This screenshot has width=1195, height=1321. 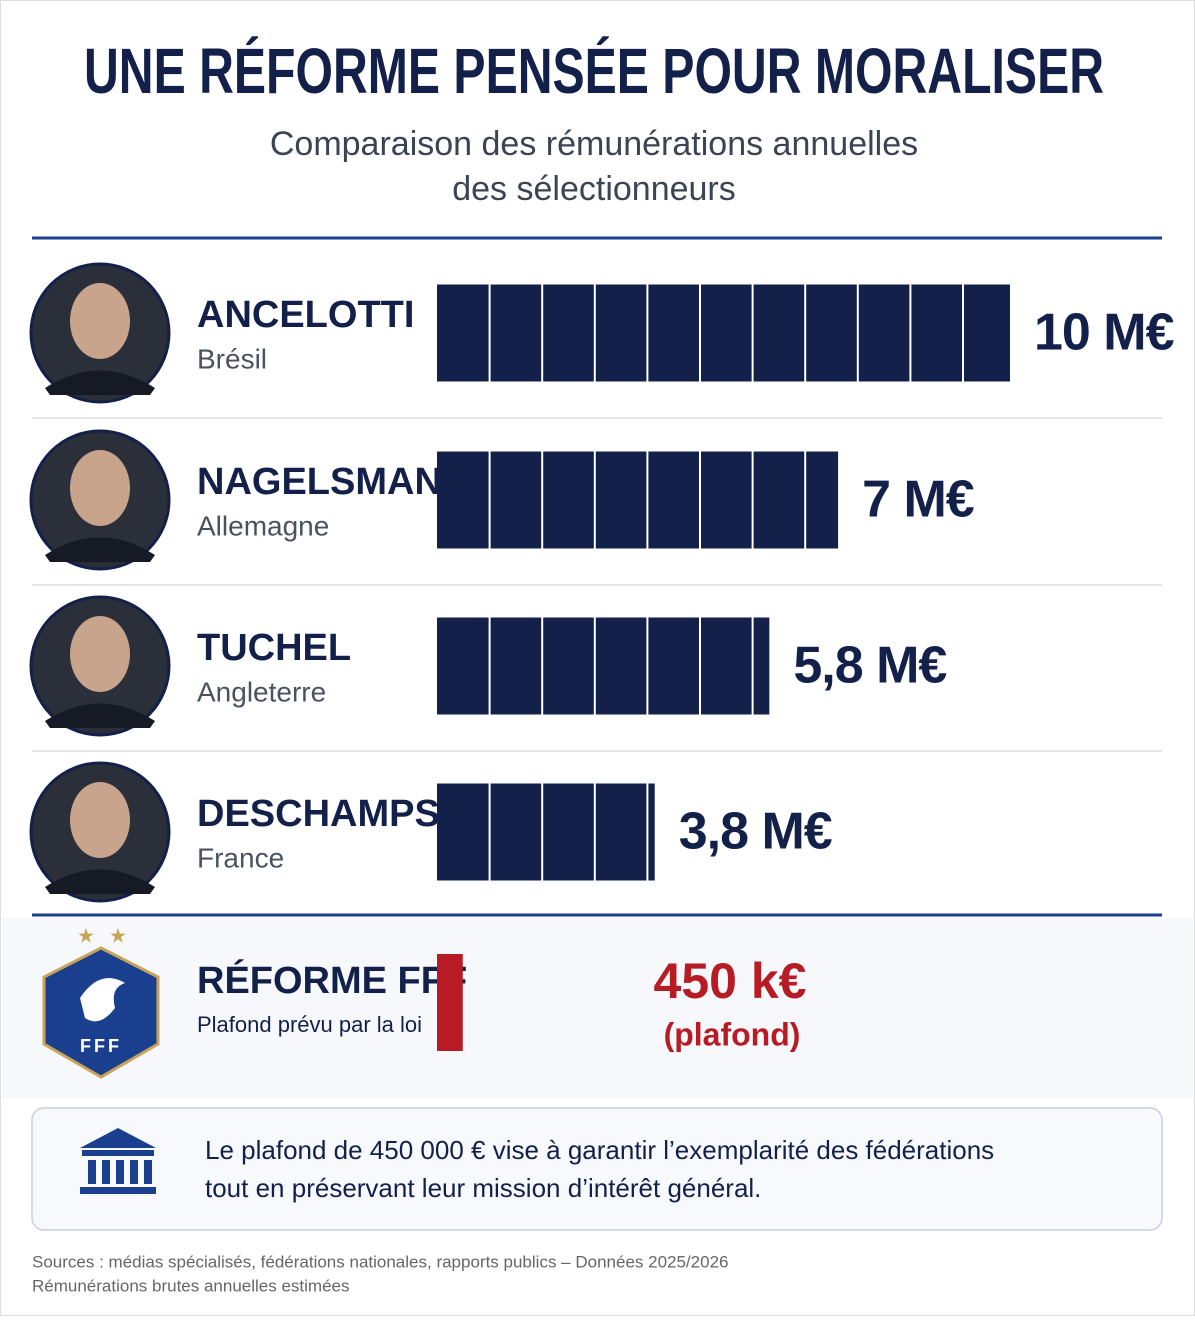 I want to click on sources: Rémunérations brutes annuelles estimées, so click(x=191, y=1285).